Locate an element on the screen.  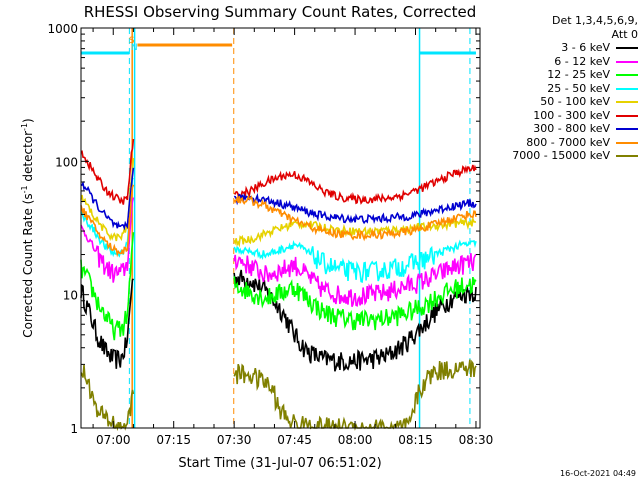
y-tick-label: 1 is located at coordinates (74, 429).